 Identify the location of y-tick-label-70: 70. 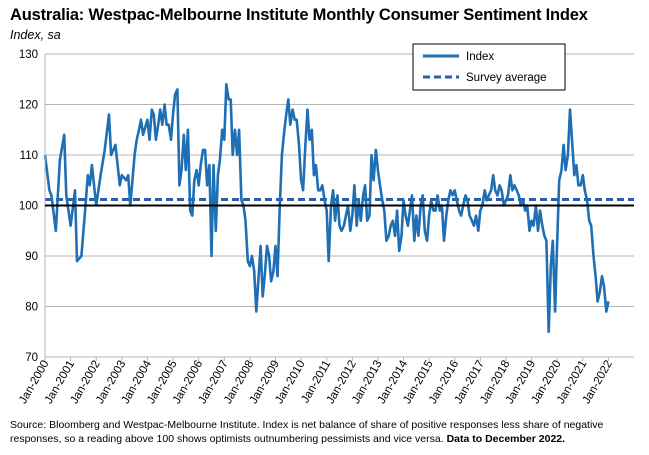
(31, 358).